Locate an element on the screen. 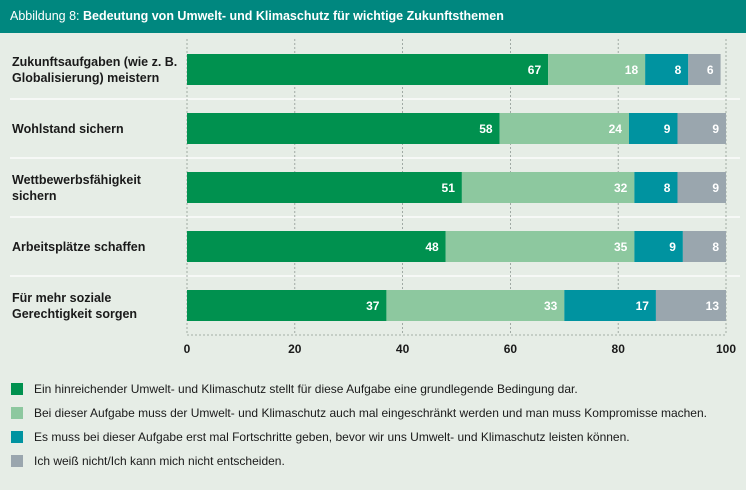 The image size is (746, 490). category-label: Arbeitsplätze schaffen is located at coordinates (78, 247).